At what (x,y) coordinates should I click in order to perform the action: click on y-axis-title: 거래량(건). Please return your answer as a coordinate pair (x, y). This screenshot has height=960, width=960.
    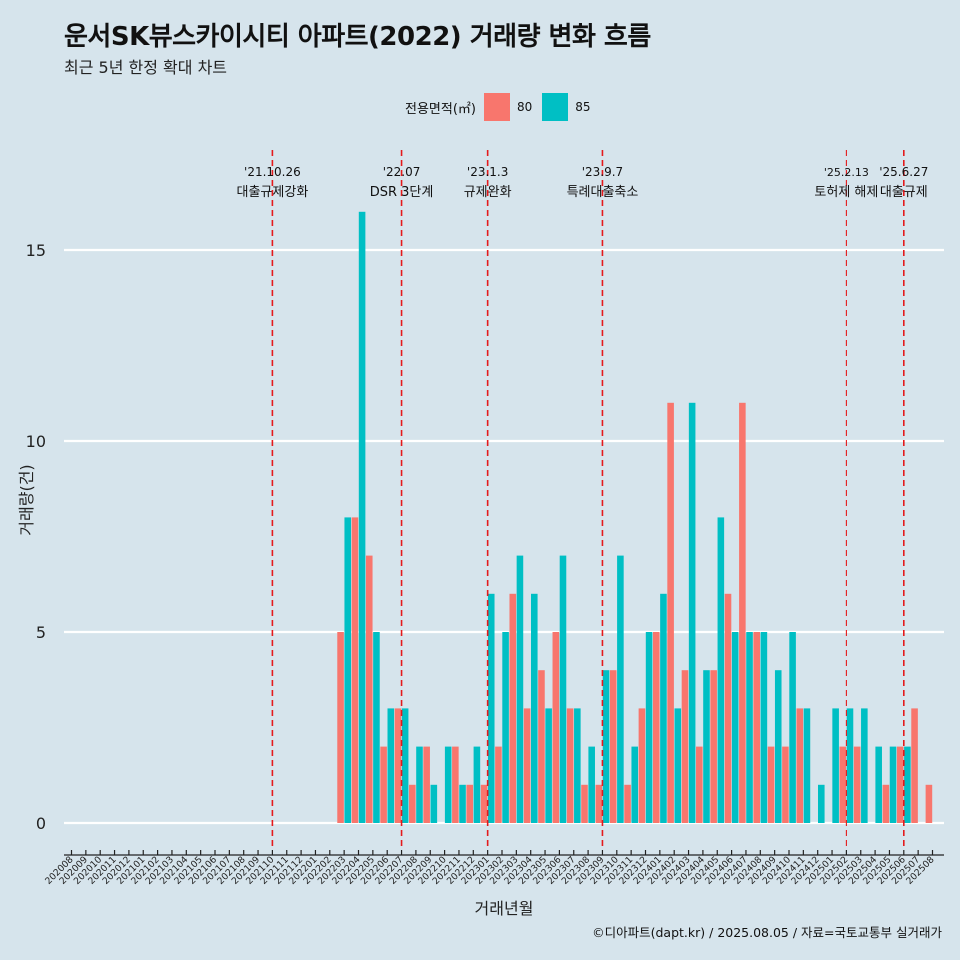
    Looking at the image, I should click on (26, 499).